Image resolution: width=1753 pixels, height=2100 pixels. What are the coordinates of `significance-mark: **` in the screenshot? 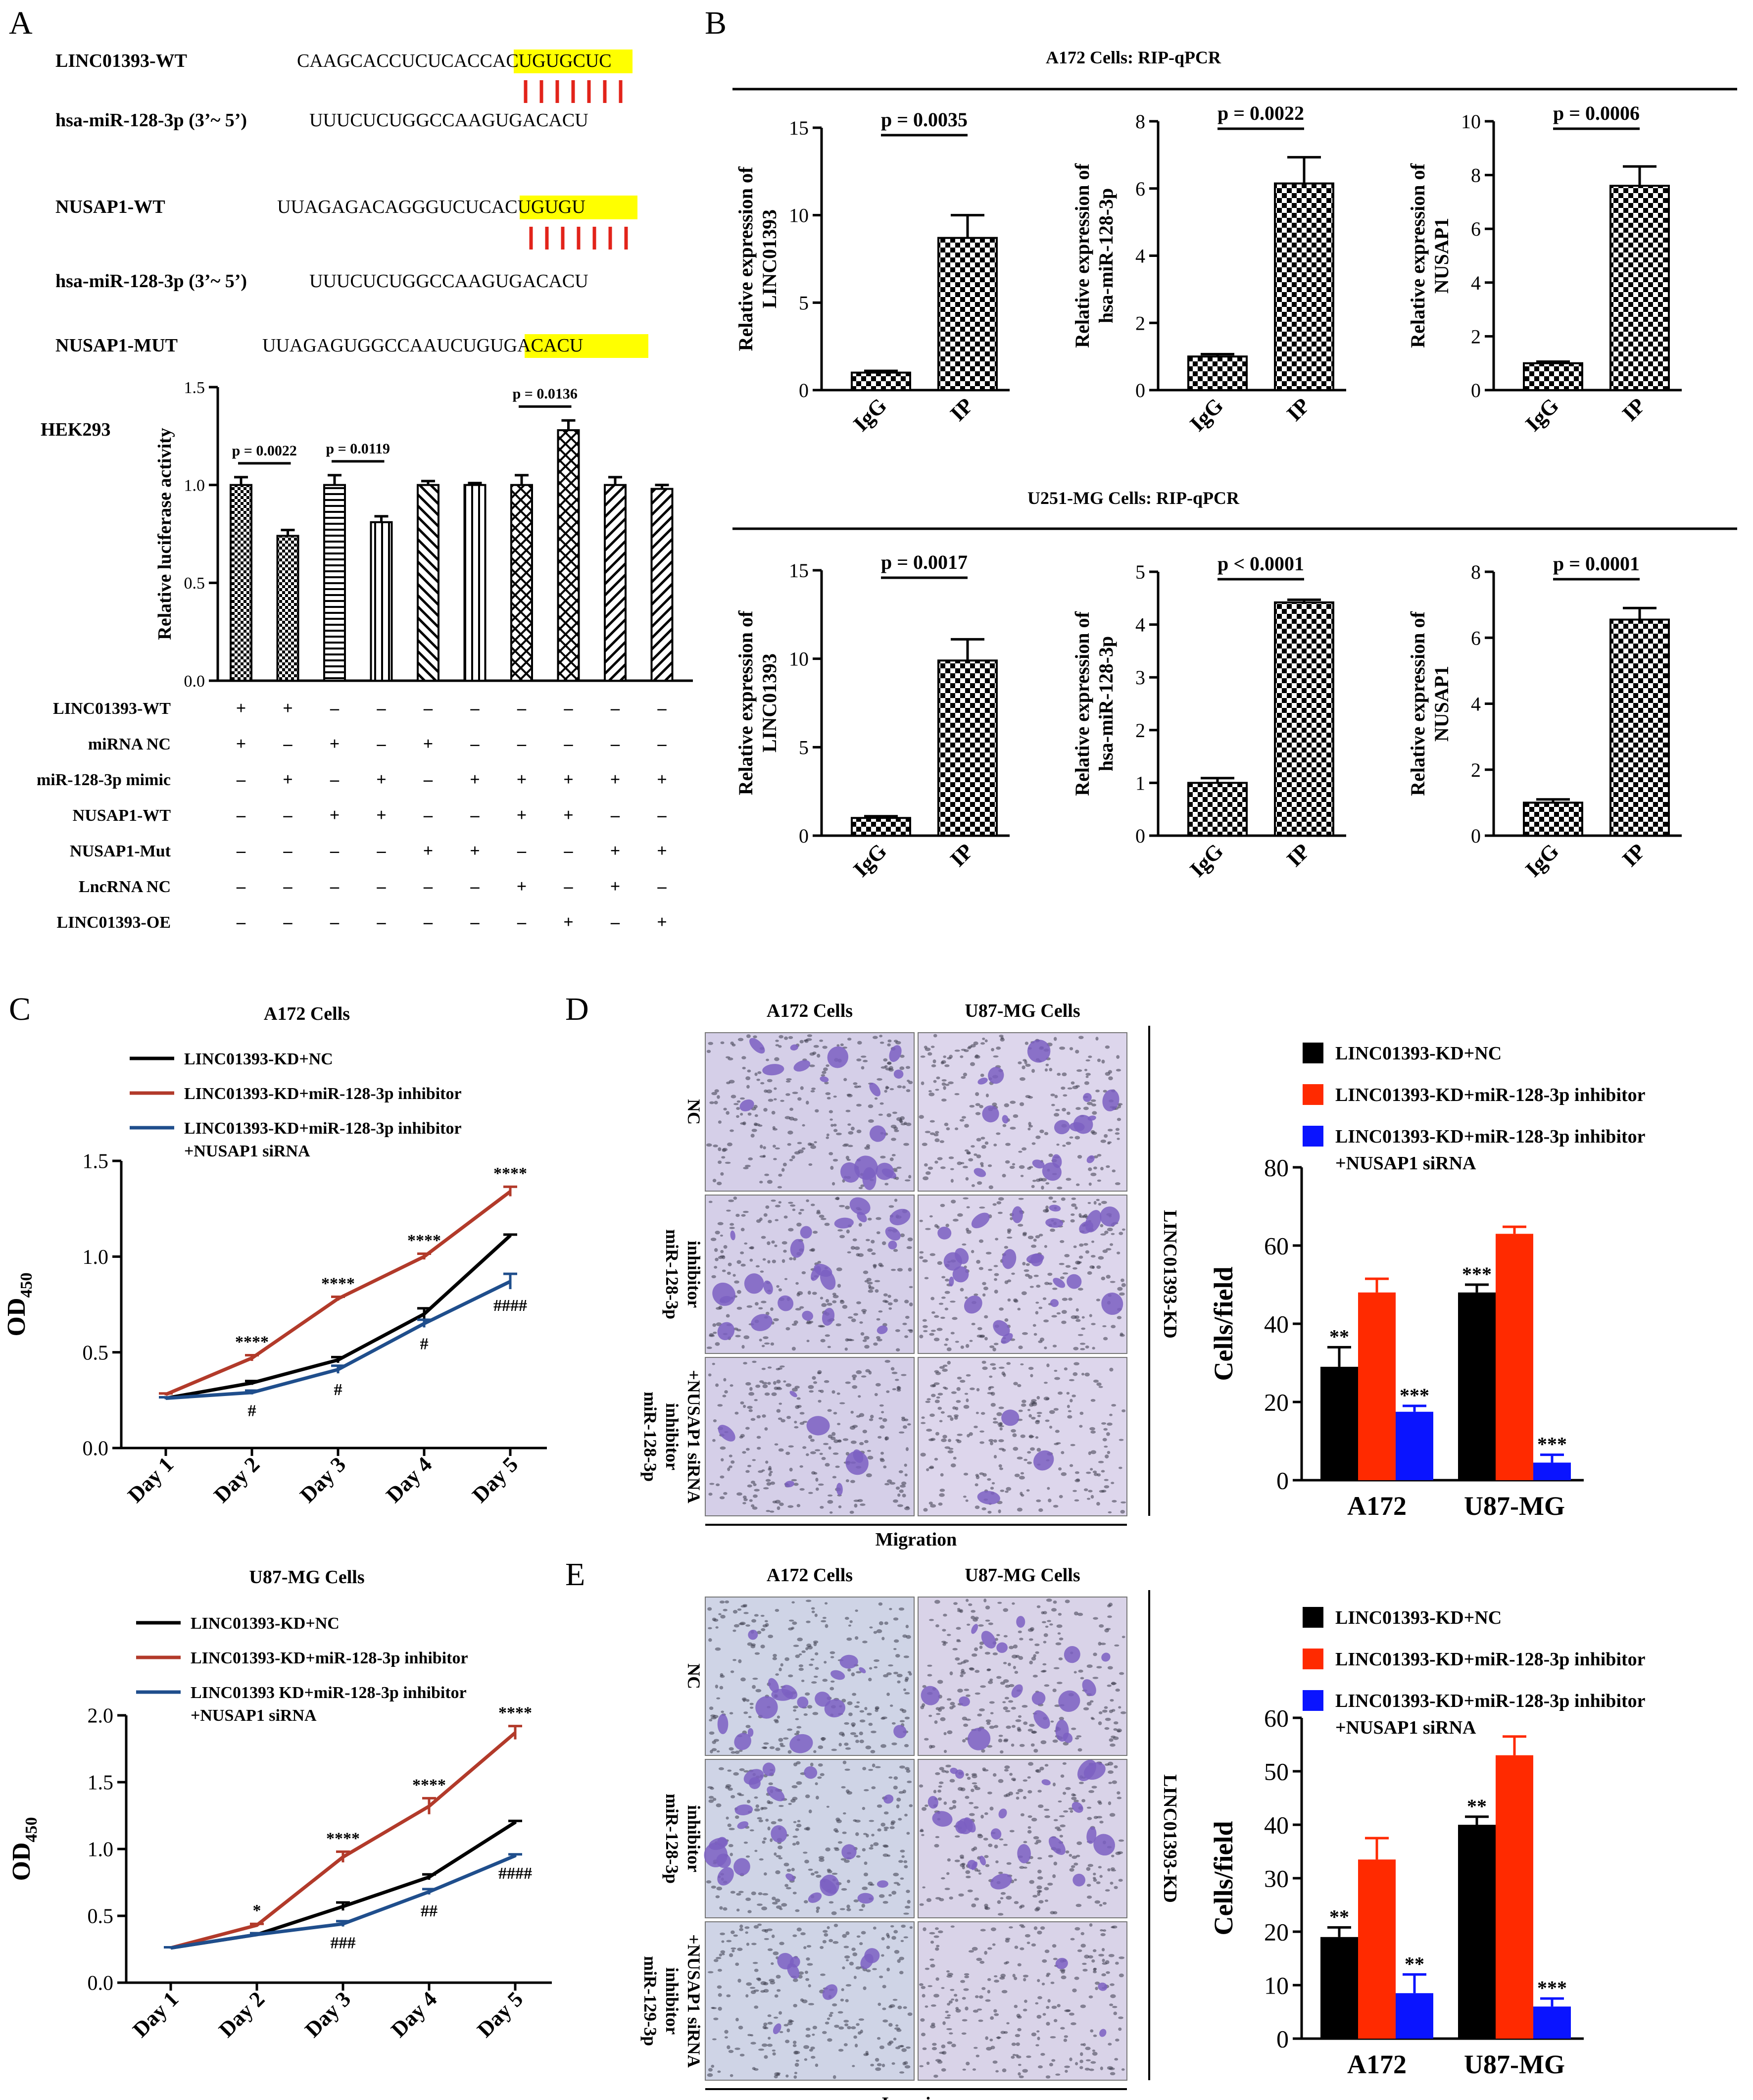 It's located at (1339, 1336).